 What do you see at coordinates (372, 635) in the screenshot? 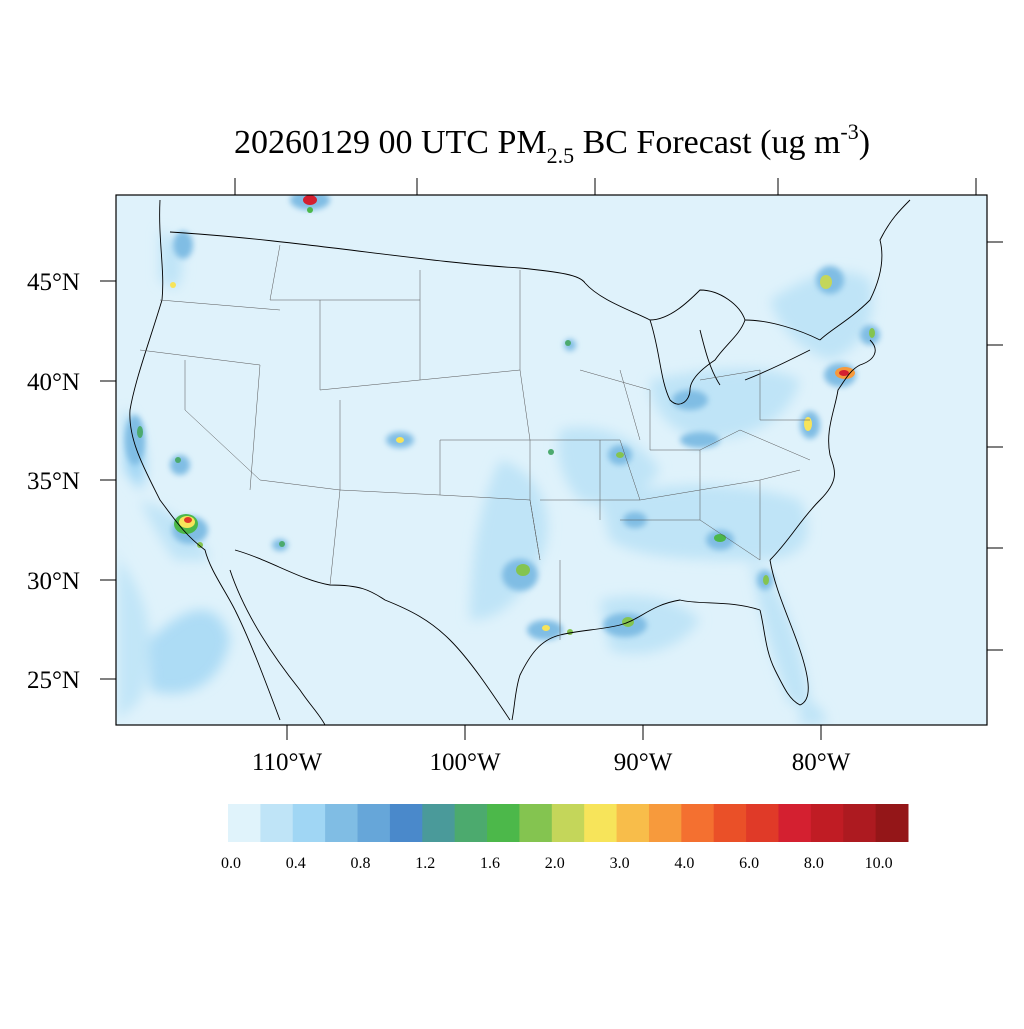
I see `mexico-border` at bounding box center [372, 635].